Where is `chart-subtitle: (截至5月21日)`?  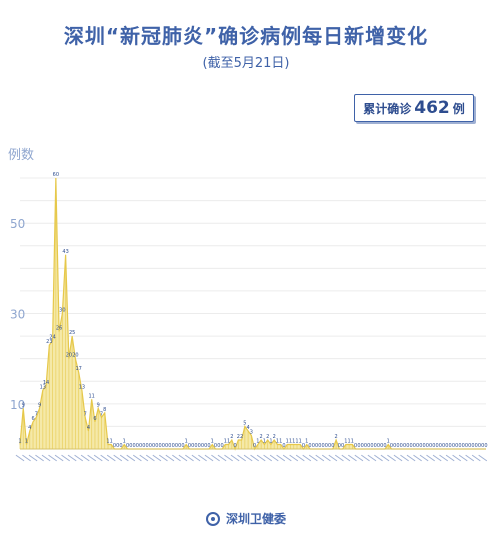
chart-subtitle: (截至5月21日) is located at coordinates (246, 63).